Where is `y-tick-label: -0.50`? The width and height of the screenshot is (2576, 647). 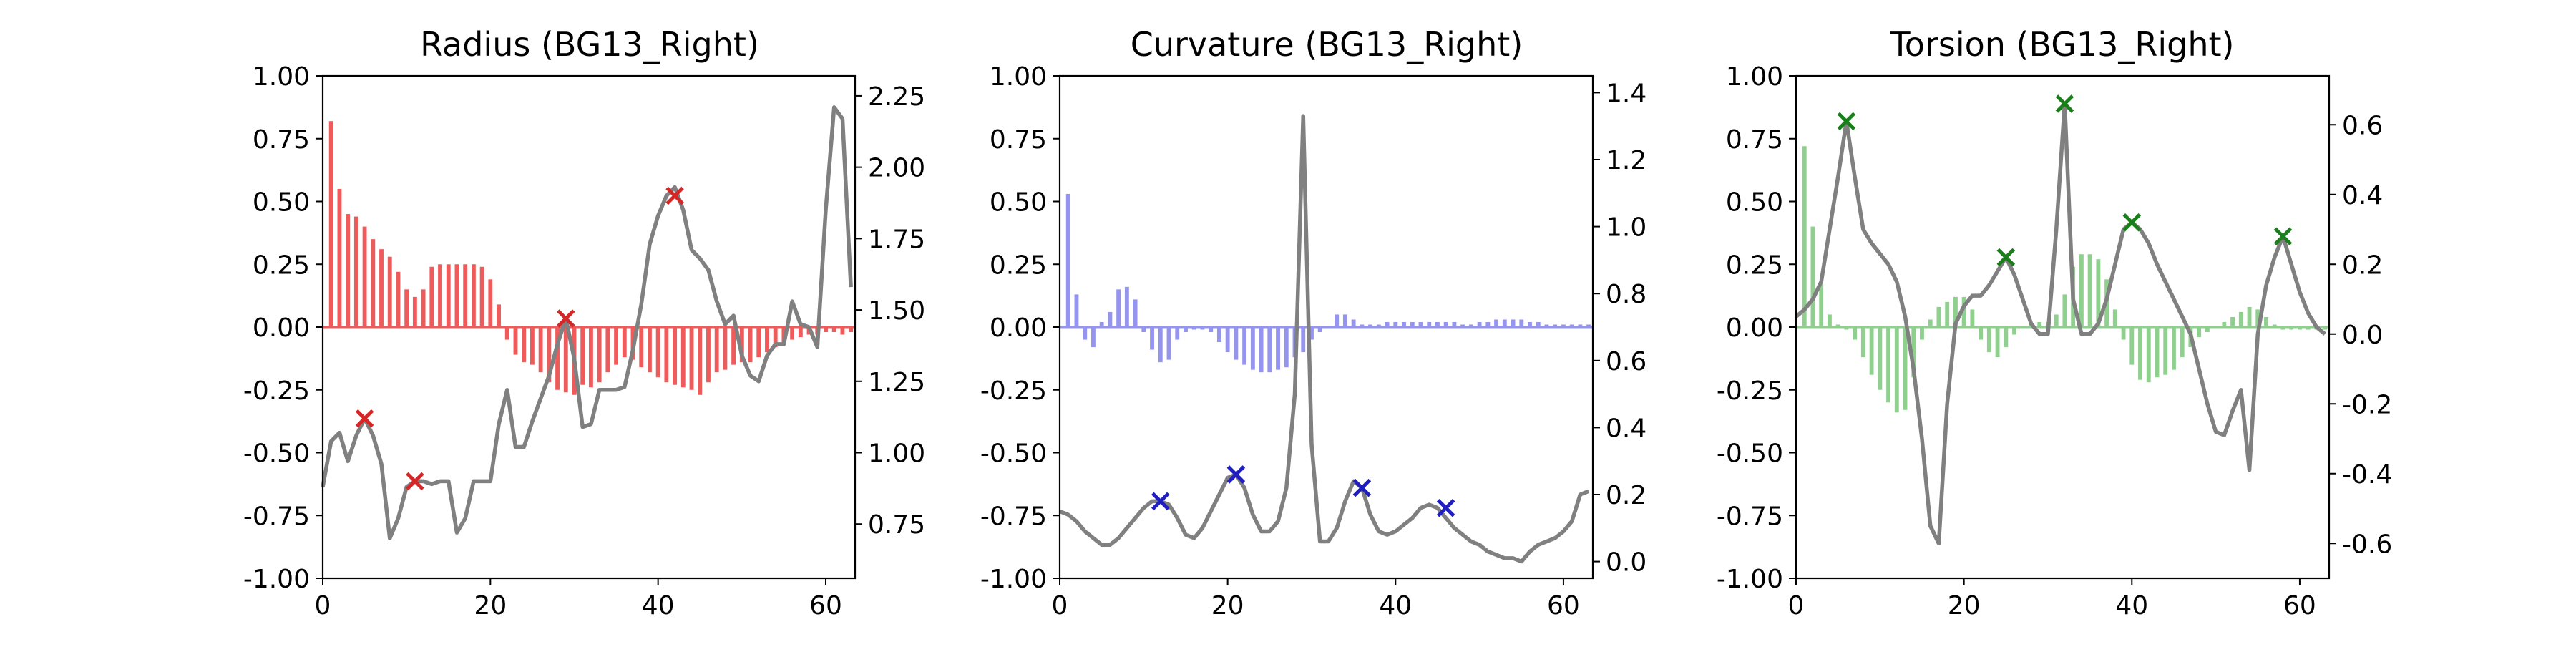 y-tick-label: -0.50 is located at coordinates (1750, 454).